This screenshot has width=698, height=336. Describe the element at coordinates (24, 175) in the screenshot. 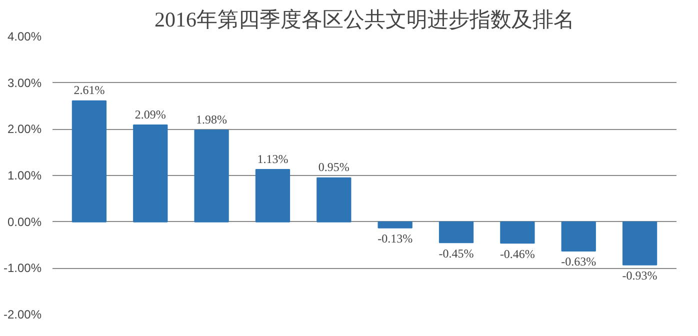

I see `y-tick-label: 1.00%` at that location.